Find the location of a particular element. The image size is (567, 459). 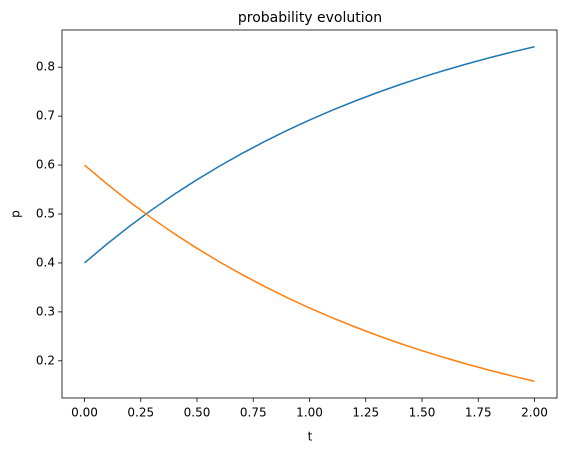

x-tick-label: 1.25 is located at coordinates (365, 413).